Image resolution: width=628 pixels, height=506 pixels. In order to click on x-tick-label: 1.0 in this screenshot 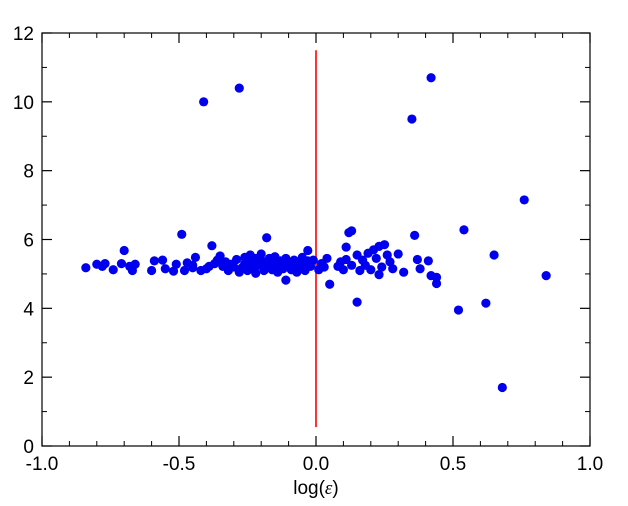, I will do `click(590, 464)`.